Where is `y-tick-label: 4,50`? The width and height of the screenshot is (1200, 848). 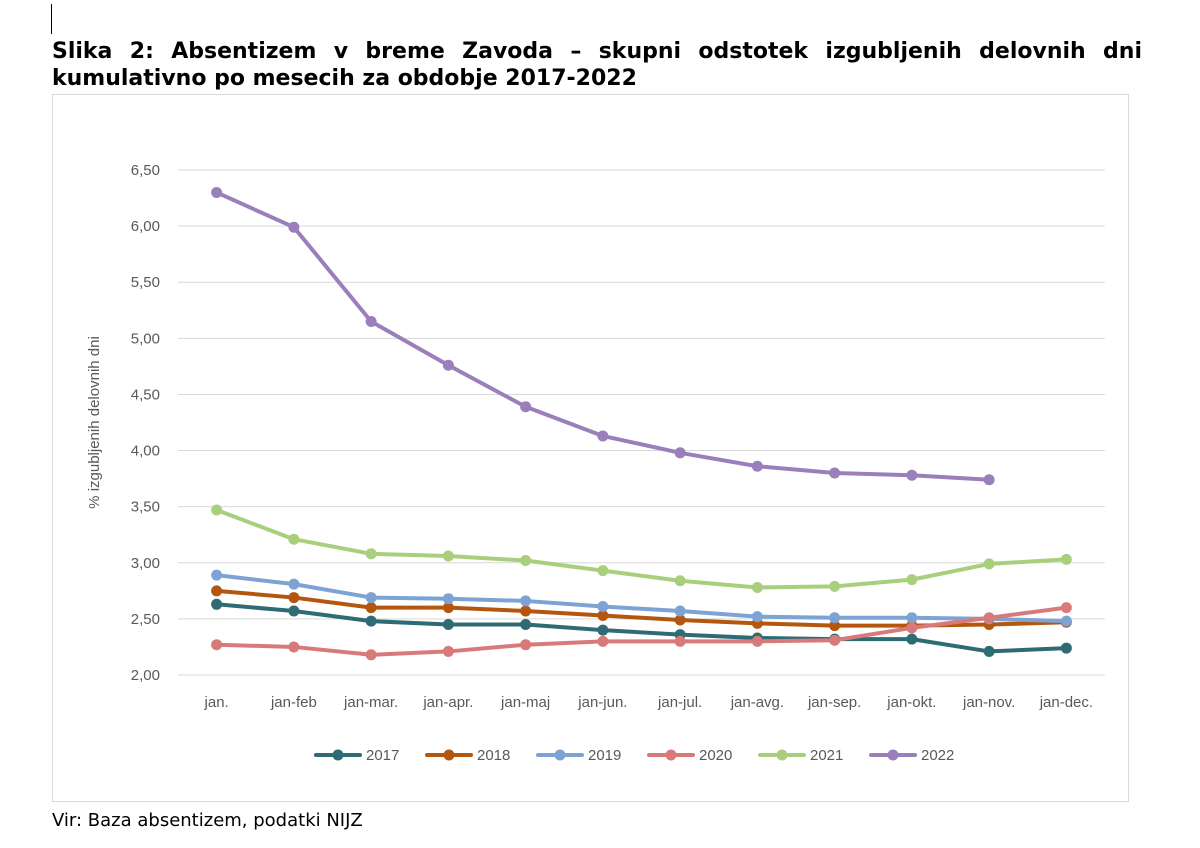 y-tick-label: 4,50 is located at coordinates (145, 394).